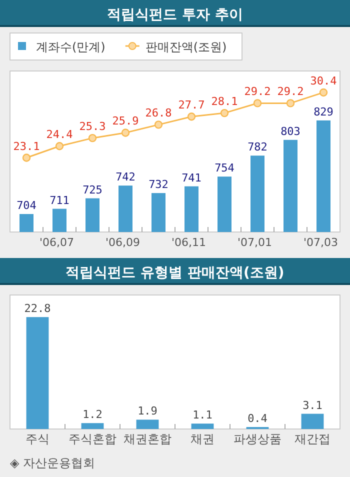  Describe the element at coordinates (224, 101) in the screenshot. I see `data-label: 28.1` at that location.